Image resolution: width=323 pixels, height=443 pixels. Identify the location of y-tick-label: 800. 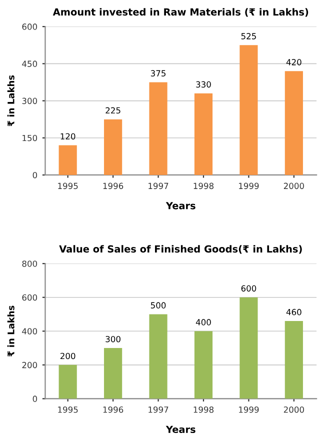
(30, 263).